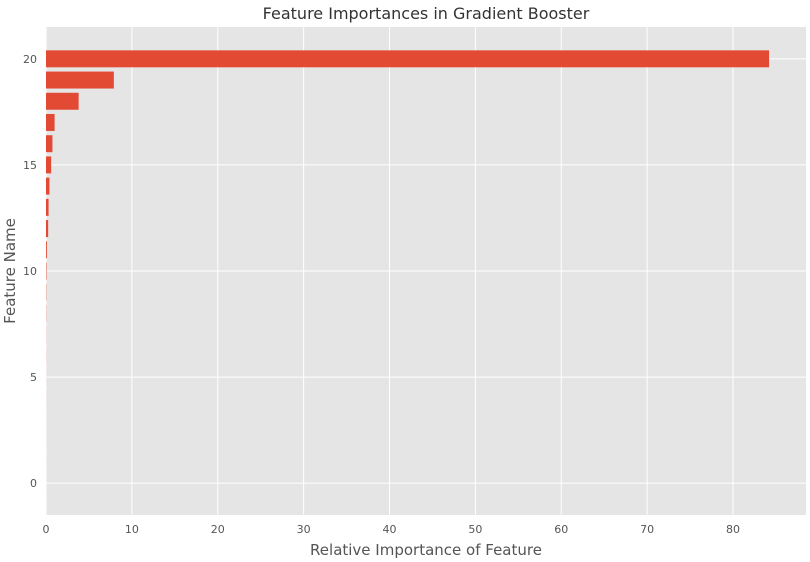 This screenshot has height=562, width=810. What do you see at coordinates (33, 377) in the screenshot?
I see `y-tick-label: 5` at bounding box center [33, 377].